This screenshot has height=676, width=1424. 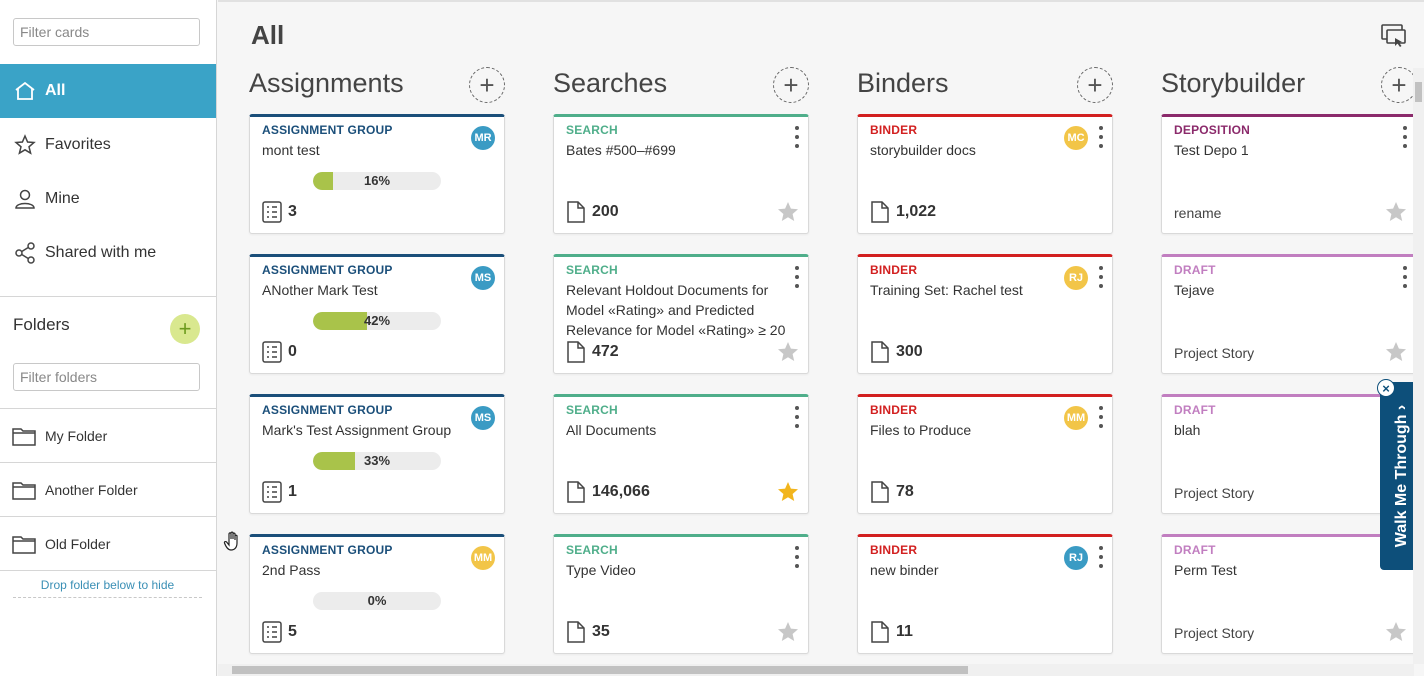 What do you see at coordinates (608, 492) in the screenshot?
I see `count-row: 146,066` at bounding box center [608, 492].